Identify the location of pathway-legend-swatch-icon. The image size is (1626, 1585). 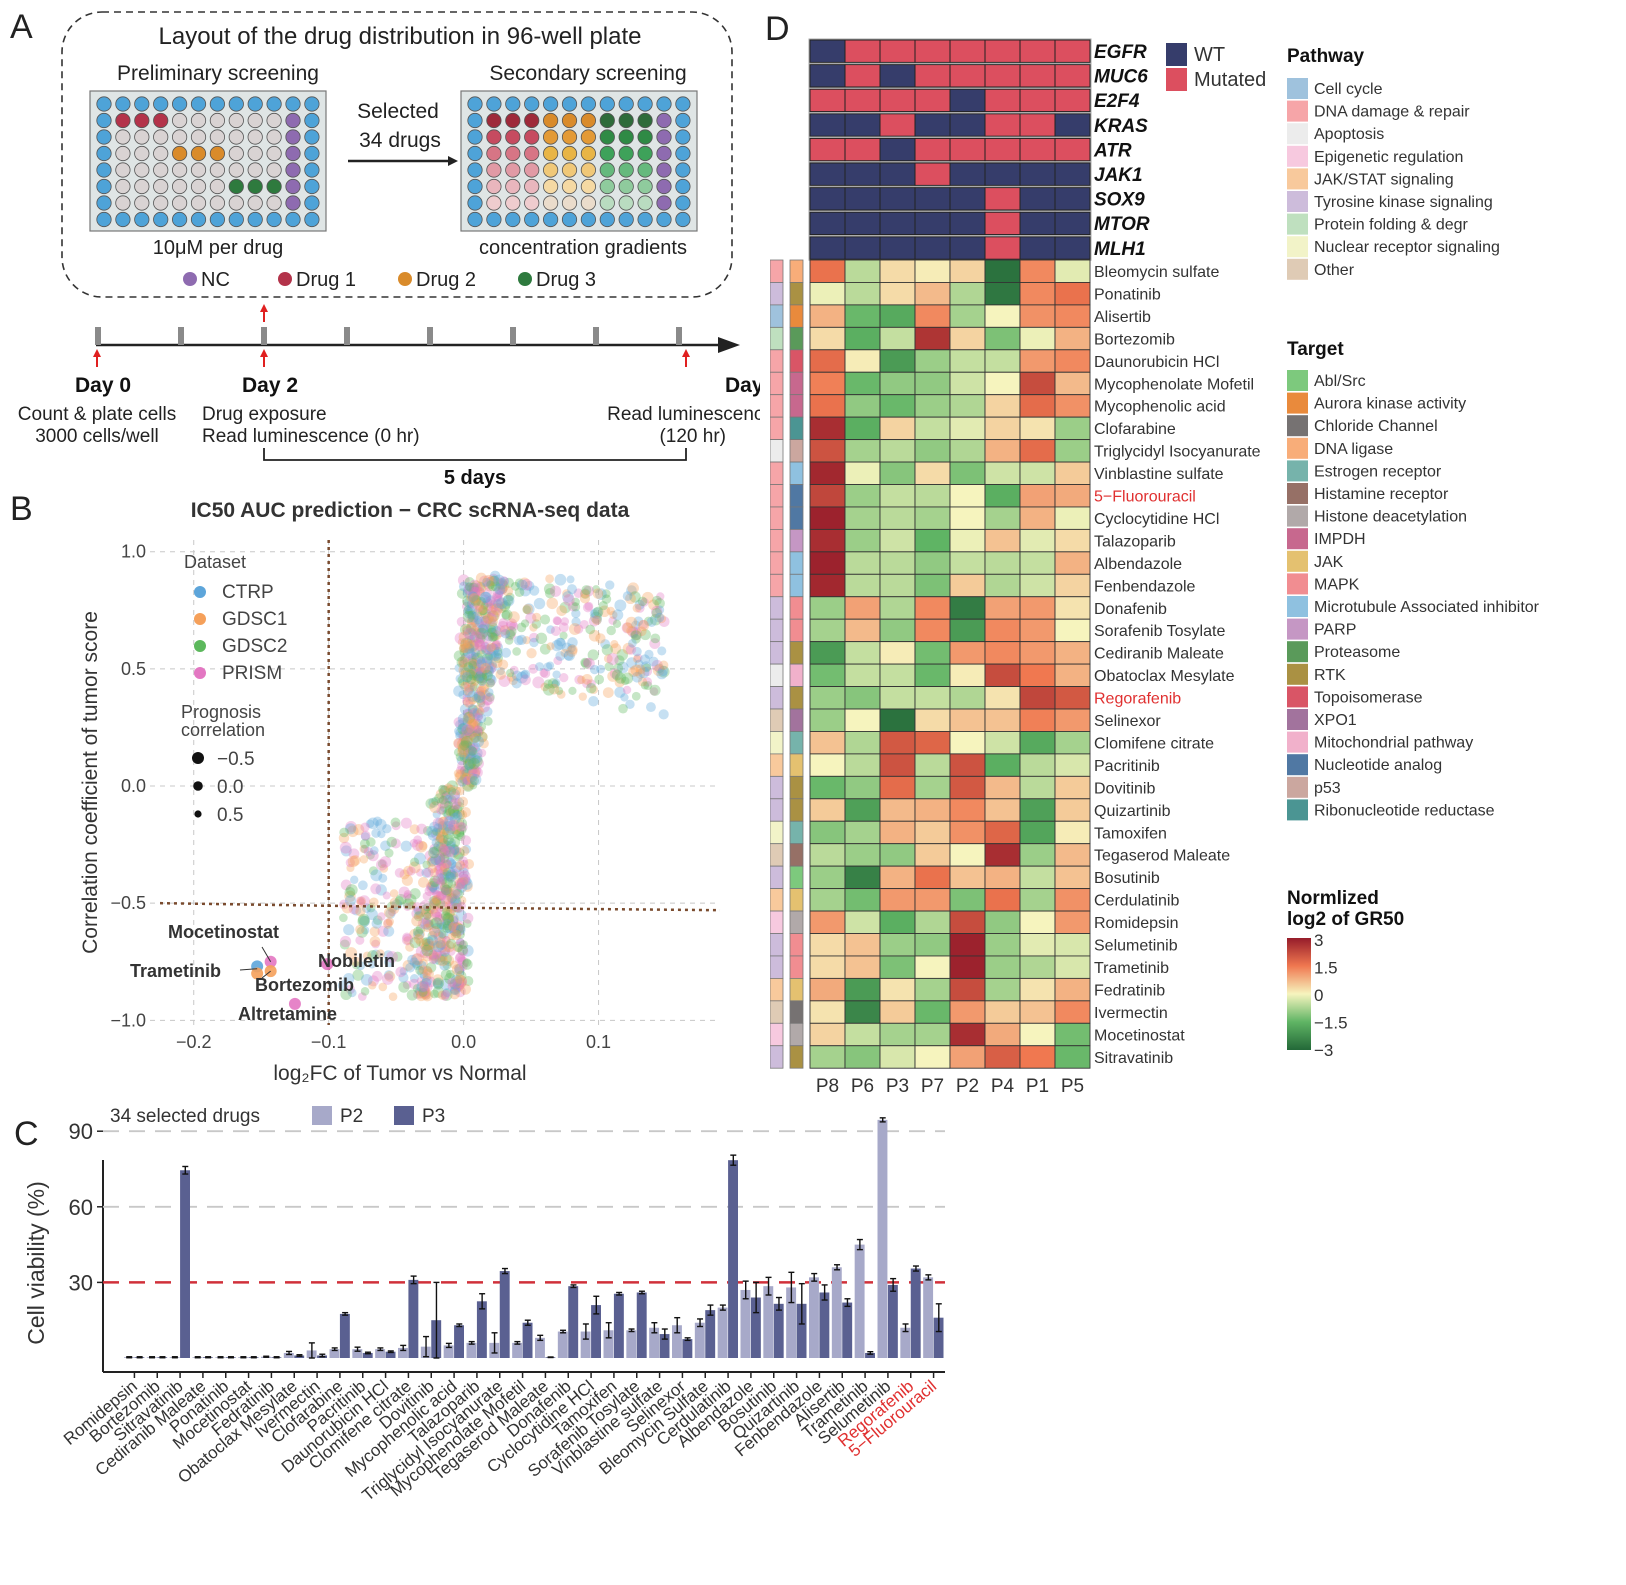
(1297, 156).